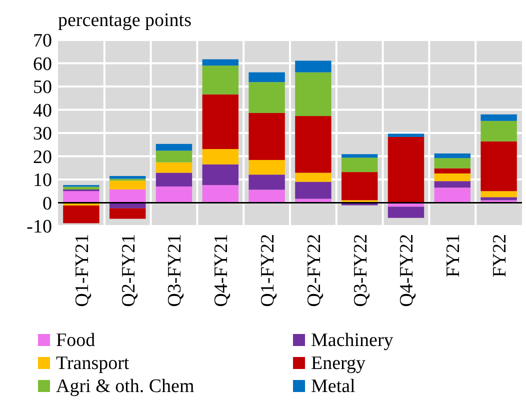 Image resolution: width=526 pixels, height=405 pixels. What do you see at coordinates (407, 270) in the screenshot?
I see `x-tick-label: Q4-FY22` at bounding box center [407, 270].